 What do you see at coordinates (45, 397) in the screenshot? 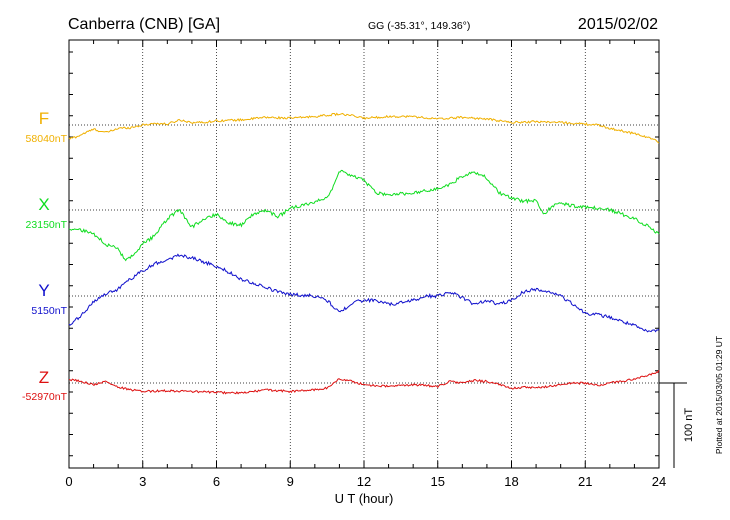
I see `baseline-label-Z: -52970nT` at bounding box center [45, 397].